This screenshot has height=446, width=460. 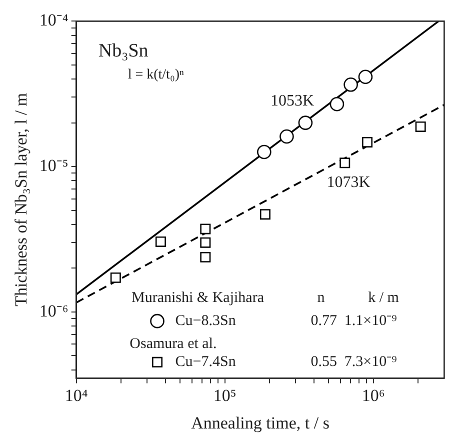 What do you see at coordinates (173, 344) in the screenshot?
I see `annotation: Osamura et al.` at bounding box center [173, 344].